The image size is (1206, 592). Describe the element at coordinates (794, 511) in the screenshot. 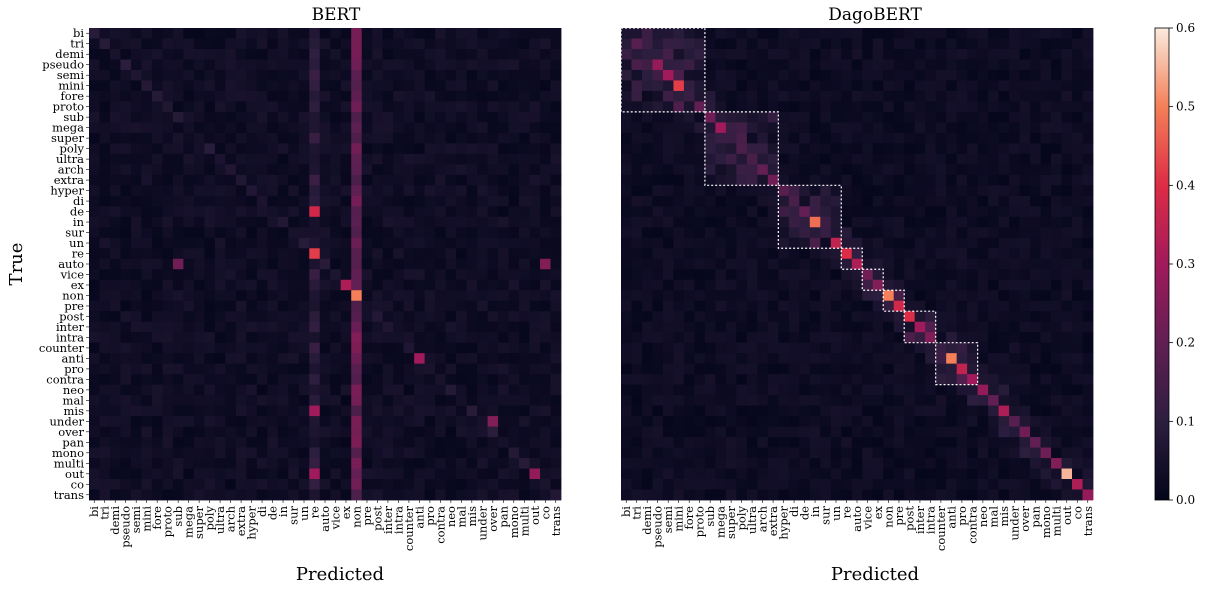

I see `x-tick-label-dagobert: di` at that location.